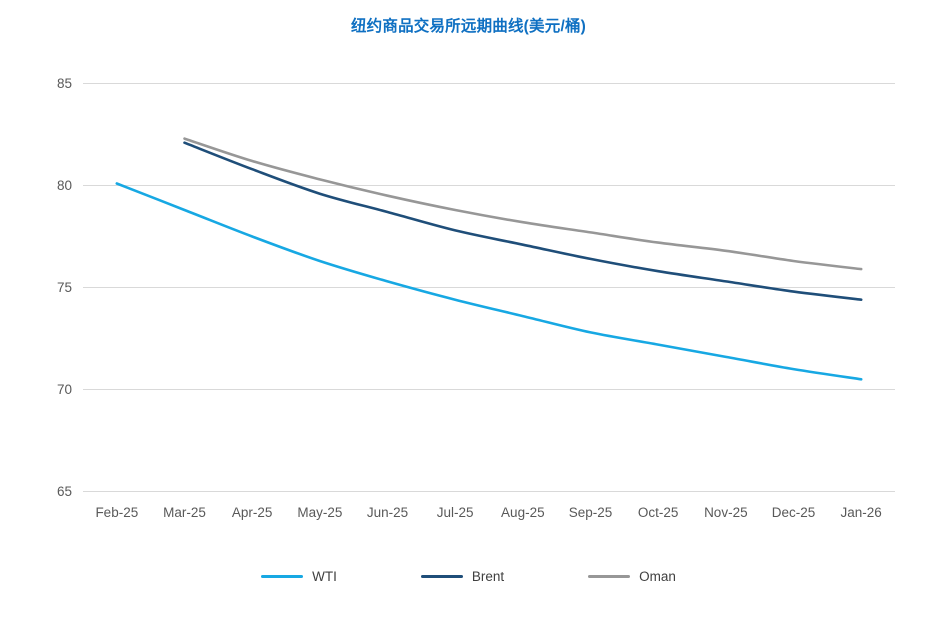 The height and width of the screenshot is (634, 937). What do you see at coordinates (468, 26) in the screenshot?
I see `chart-title: 纽约商品交易所远期曲线(美元/桶)` at bounding box center [468, 26].